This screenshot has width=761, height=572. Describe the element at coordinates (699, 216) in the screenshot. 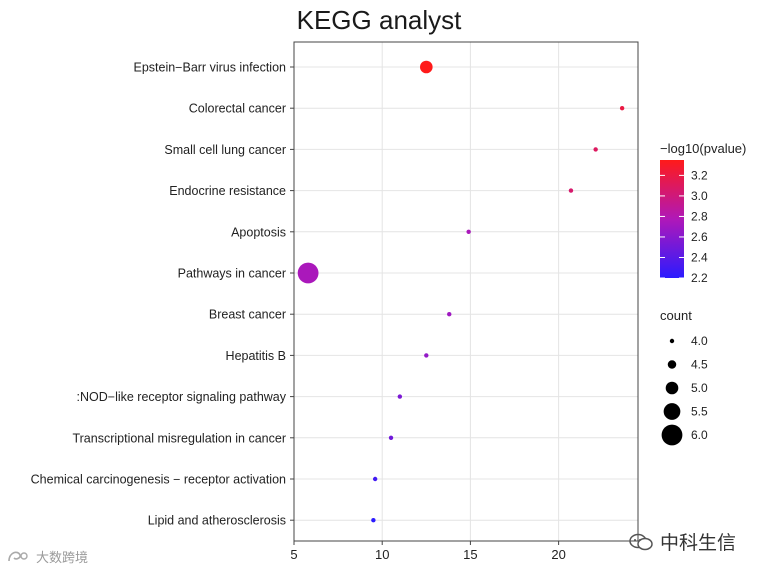

I see `color-legend-tick-label: 2.8` at that location.